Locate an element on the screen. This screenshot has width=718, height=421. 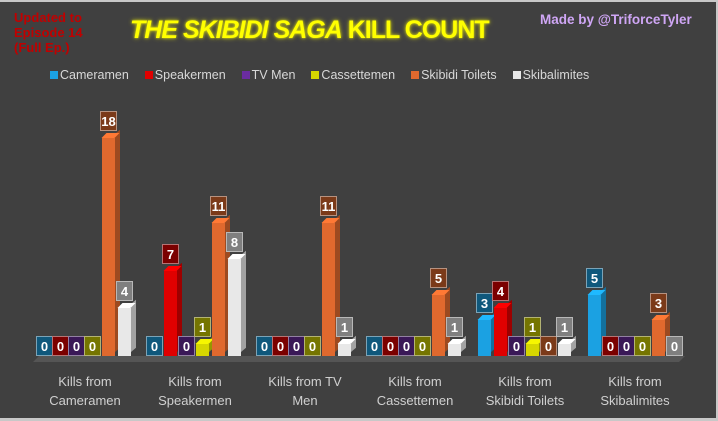
update-note: Updated to Episode 14 (Full Ep.) is located at coordinates (48, 32).